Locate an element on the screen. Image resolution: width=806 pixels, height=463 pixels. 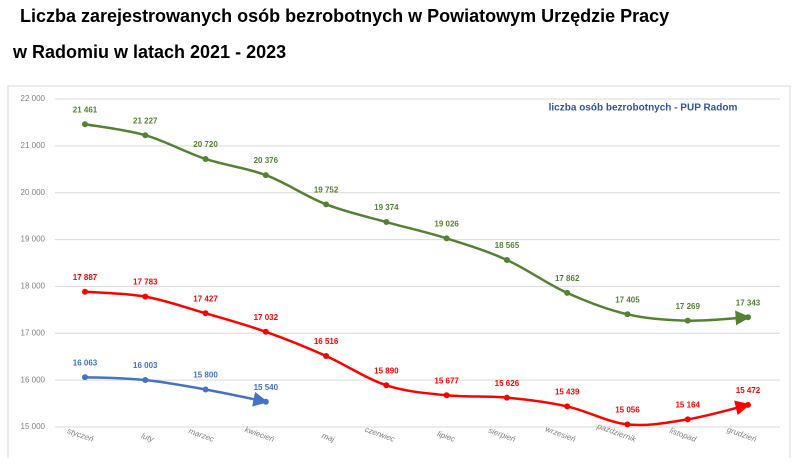
x-tick-label: styczeń is located at coordinates (80, 435).